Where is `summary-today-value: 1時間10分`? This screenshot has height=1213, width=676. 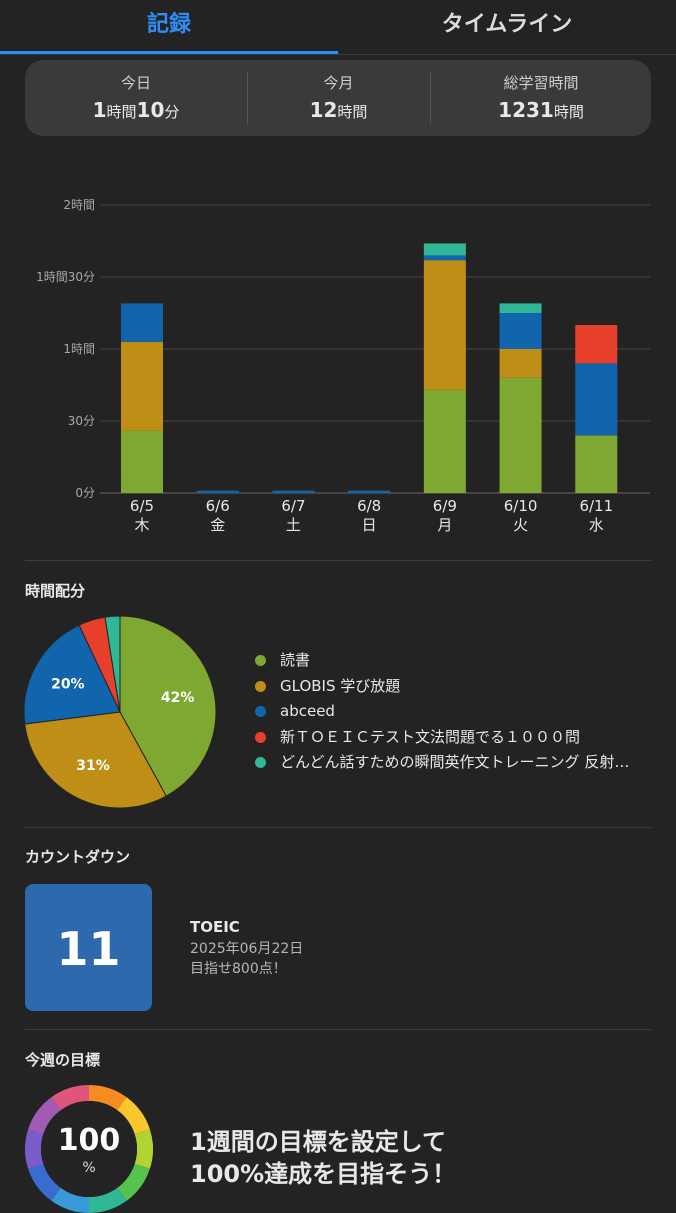 summary-today-value: 1時間10分 is located at coordinates (136, 110).